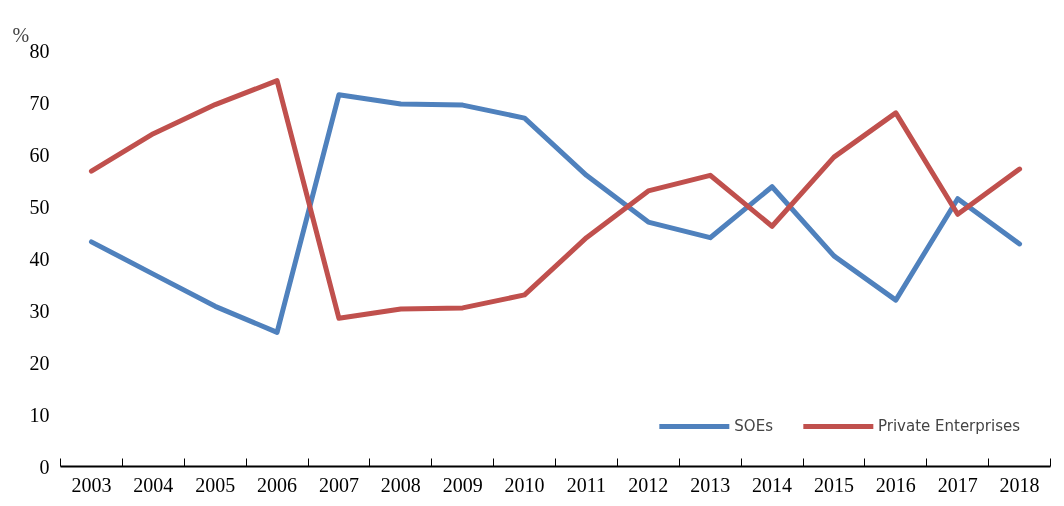 This screenshot has width=1064, height=506. What do you see at coordinates (753, 426) in the screenshot?
I see `legend-label: SOEs` at bounding box center [753, 426].